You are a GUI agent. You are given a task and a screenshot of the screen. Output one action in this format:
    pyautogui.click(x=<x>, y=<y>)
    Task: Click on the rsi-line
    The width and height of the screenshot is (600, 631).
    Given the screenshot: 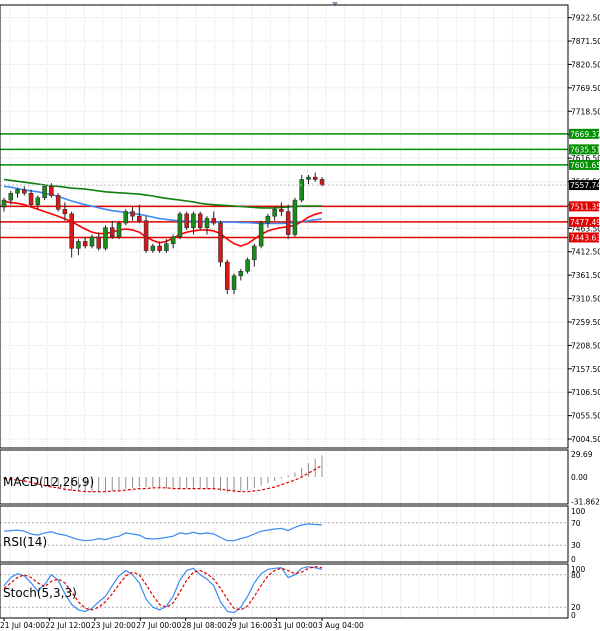 What is the action you would take?
    pyautogui.click(x=163, y=532)
    